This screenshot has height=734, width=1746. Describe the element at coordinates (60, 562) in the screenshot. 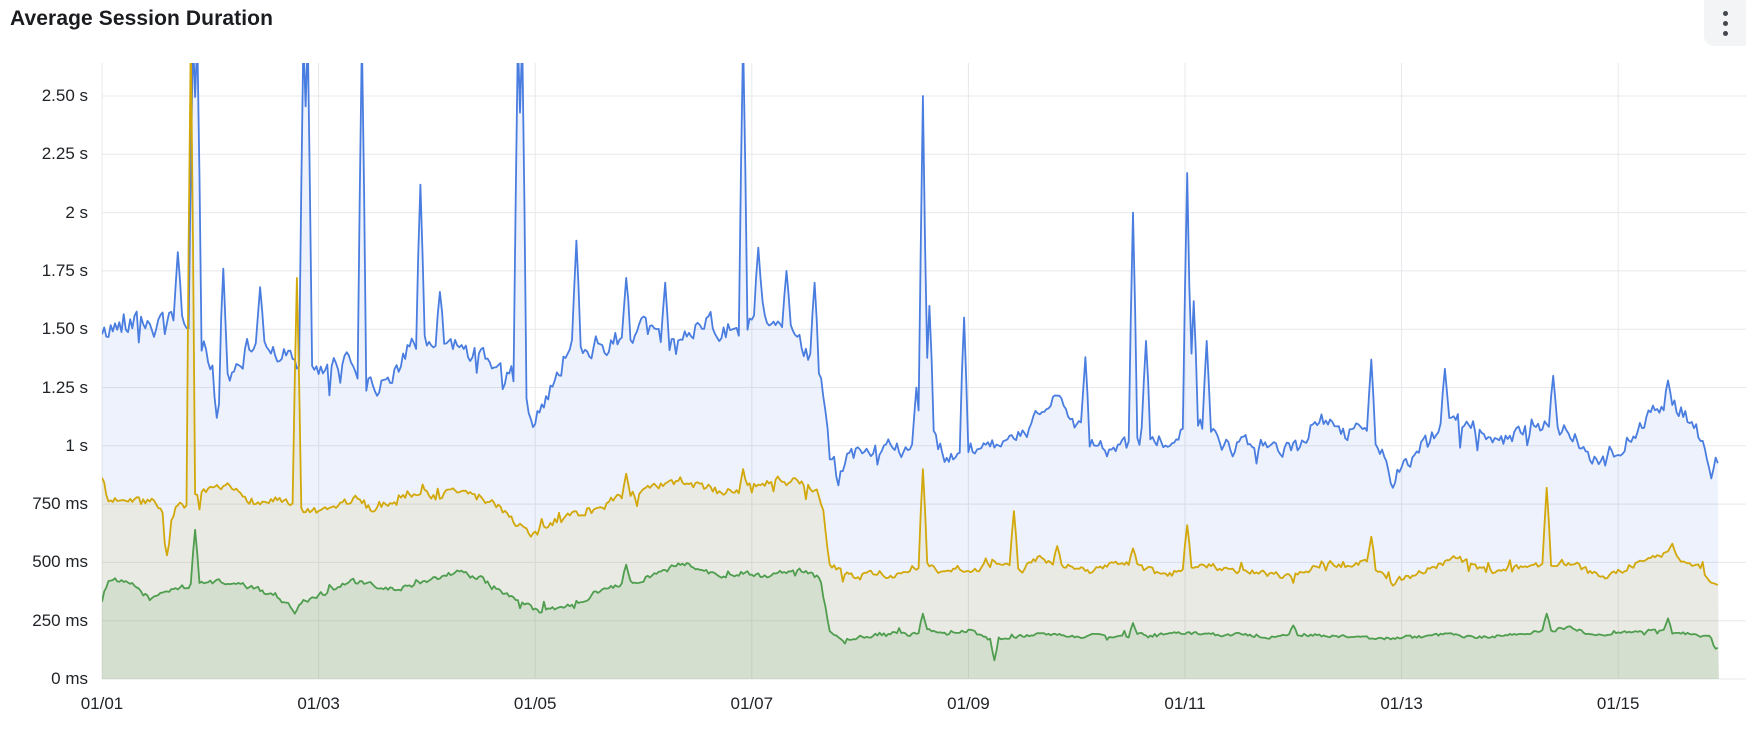

I see `y-axis-tick-label: 500 ms` at that location.